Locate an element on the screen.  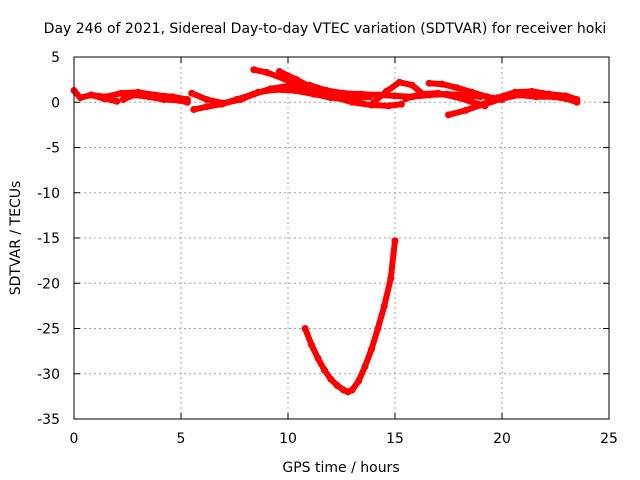
y-tick-label: -35 is located at coordinates (48, 420).